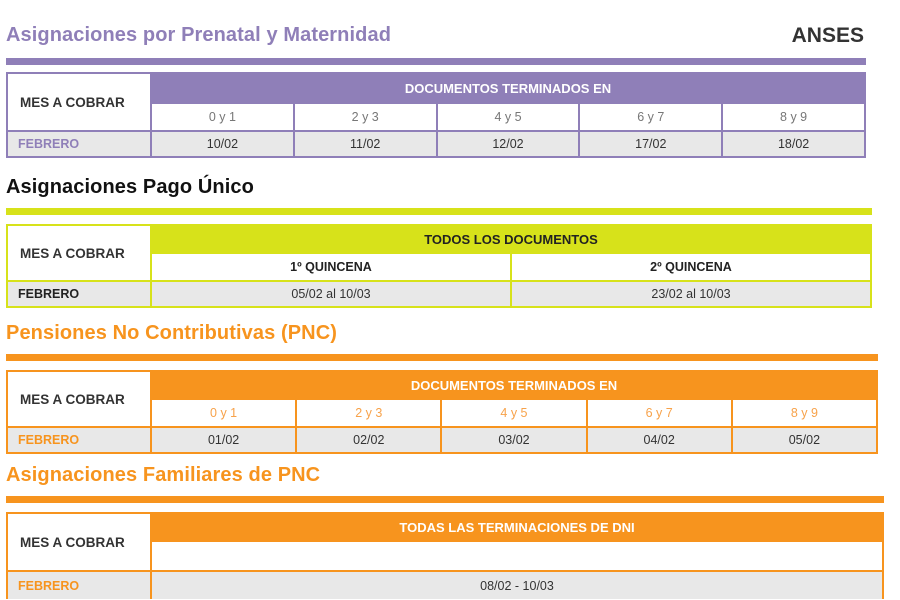  I want to click on section-title-pago-unico: Asignaciones Pago Único, so click(130, 187).